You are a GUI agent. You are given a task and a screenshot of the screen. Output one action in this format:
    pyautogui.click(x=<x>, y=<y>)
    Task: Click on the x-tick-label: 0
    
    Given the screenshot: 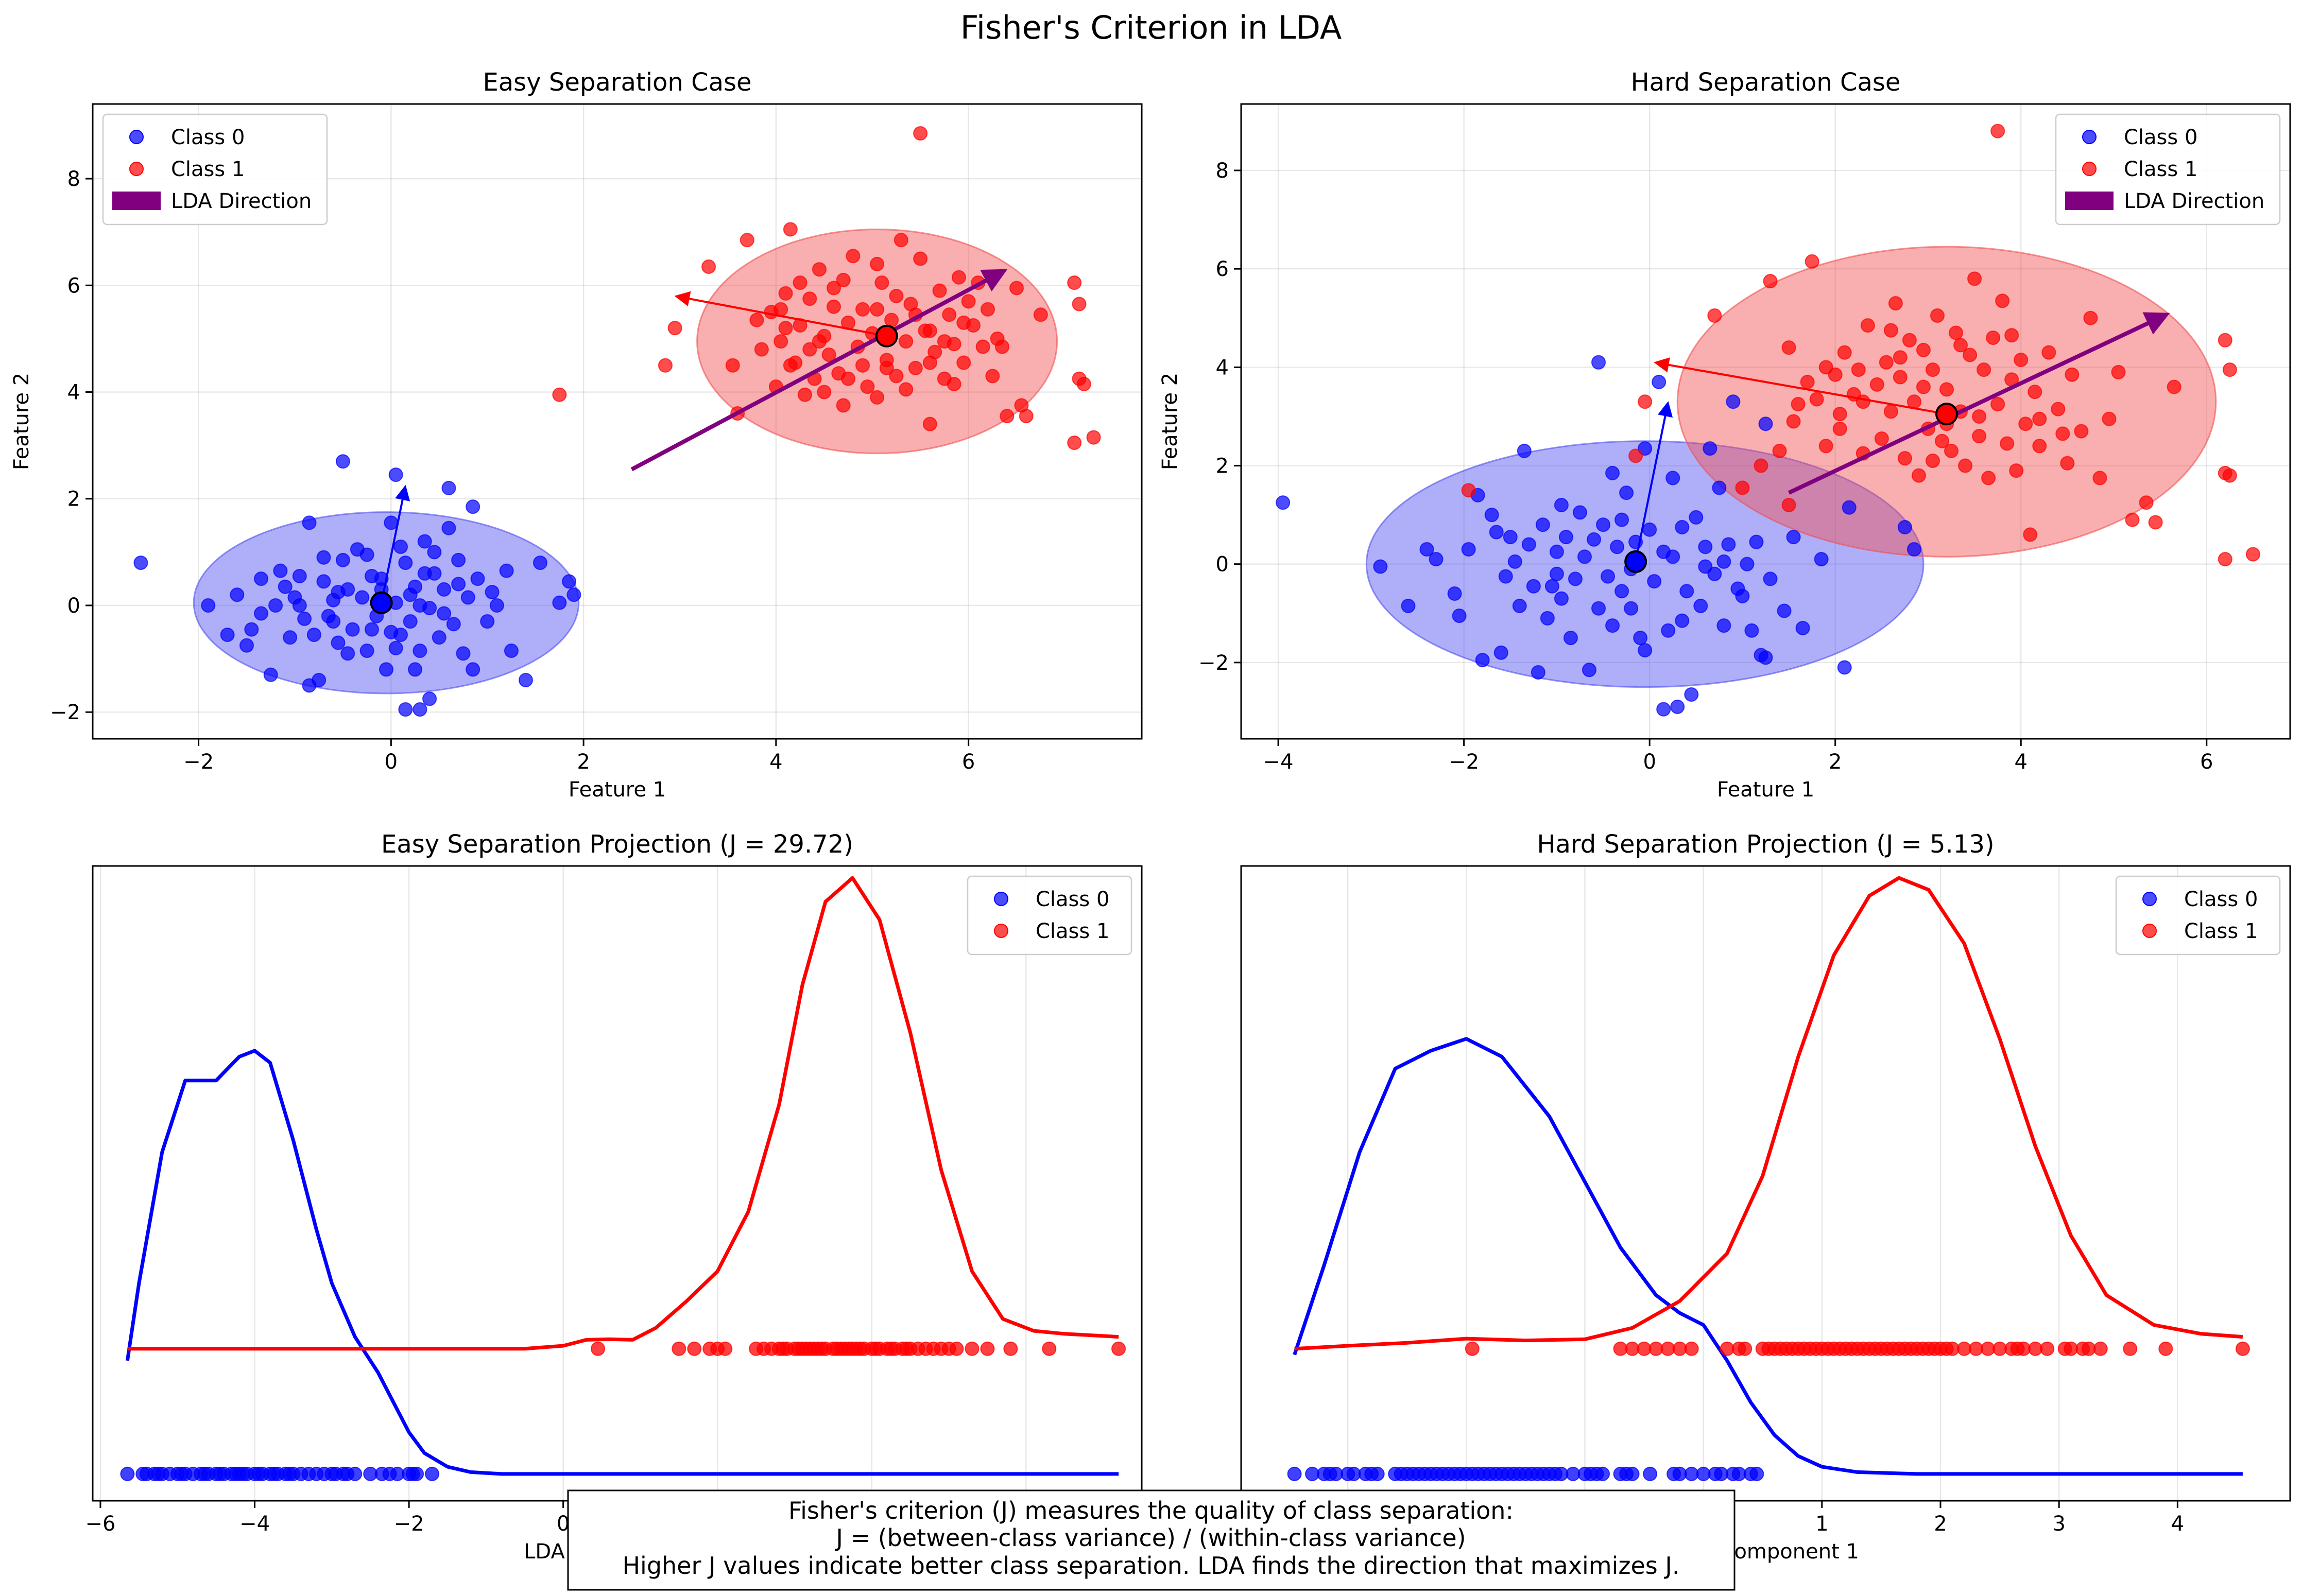 What is the action you would take?
    pyautogui.click(x=1649, y=762)
    